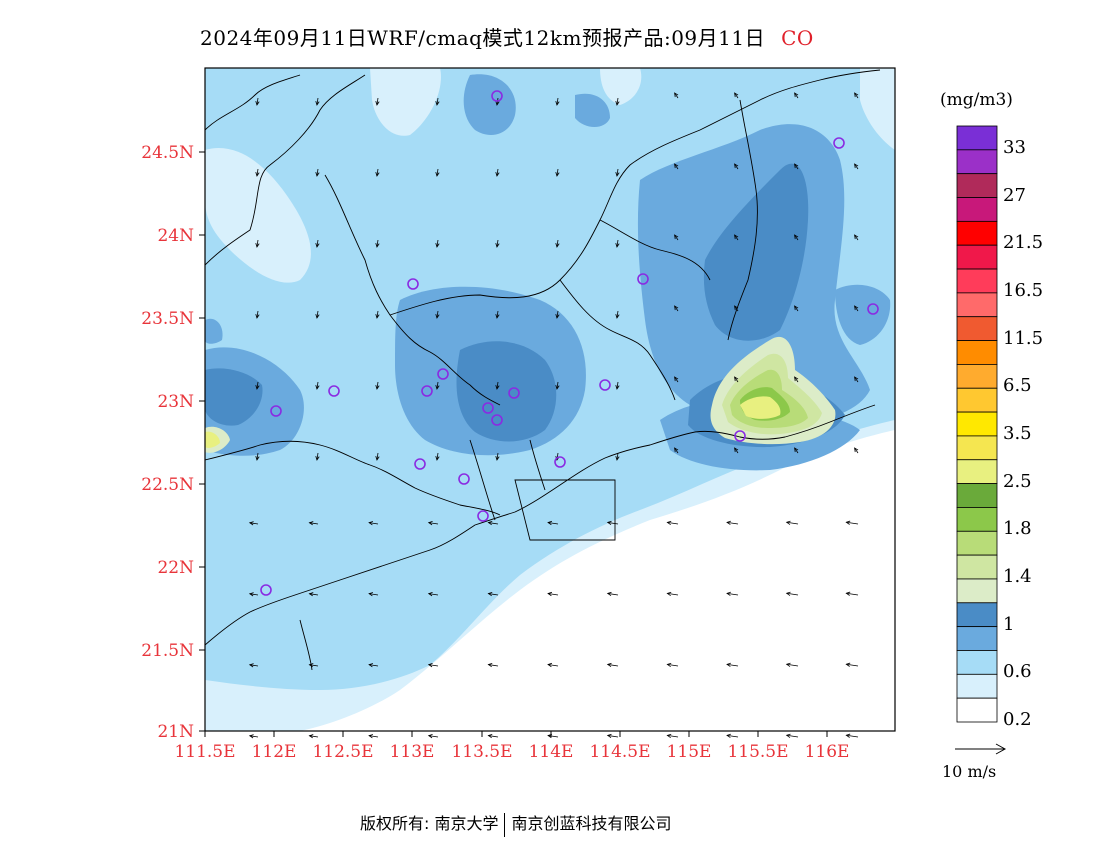  Describe the element at coordinates (204, 752) in the screenshot. I see `lon-label: 111.5E` at that location.